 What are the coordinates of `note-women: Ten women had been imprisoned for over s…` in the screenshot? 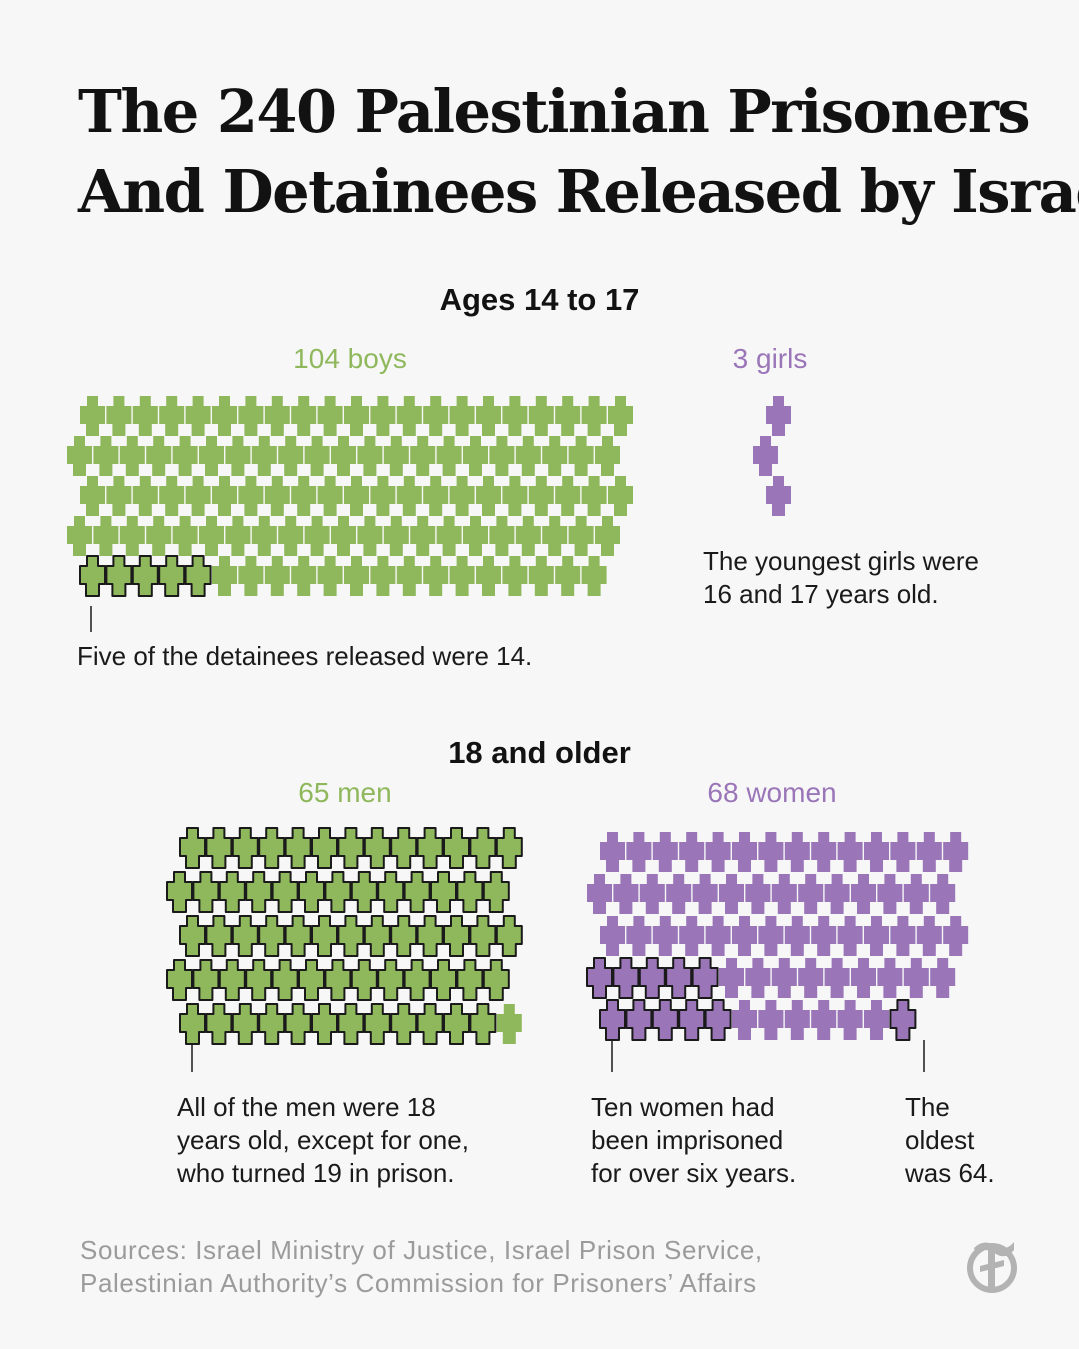 It's located at (693, 1140).